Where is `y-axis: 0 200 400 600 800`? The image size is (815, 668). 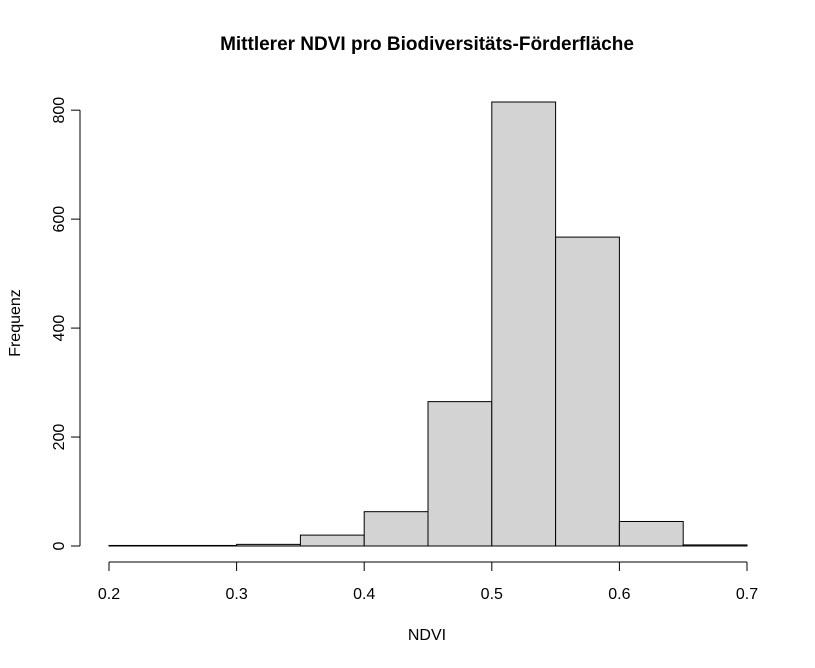
y-axis: 0 200 400 600 800 is located at coordinates (66, 323).